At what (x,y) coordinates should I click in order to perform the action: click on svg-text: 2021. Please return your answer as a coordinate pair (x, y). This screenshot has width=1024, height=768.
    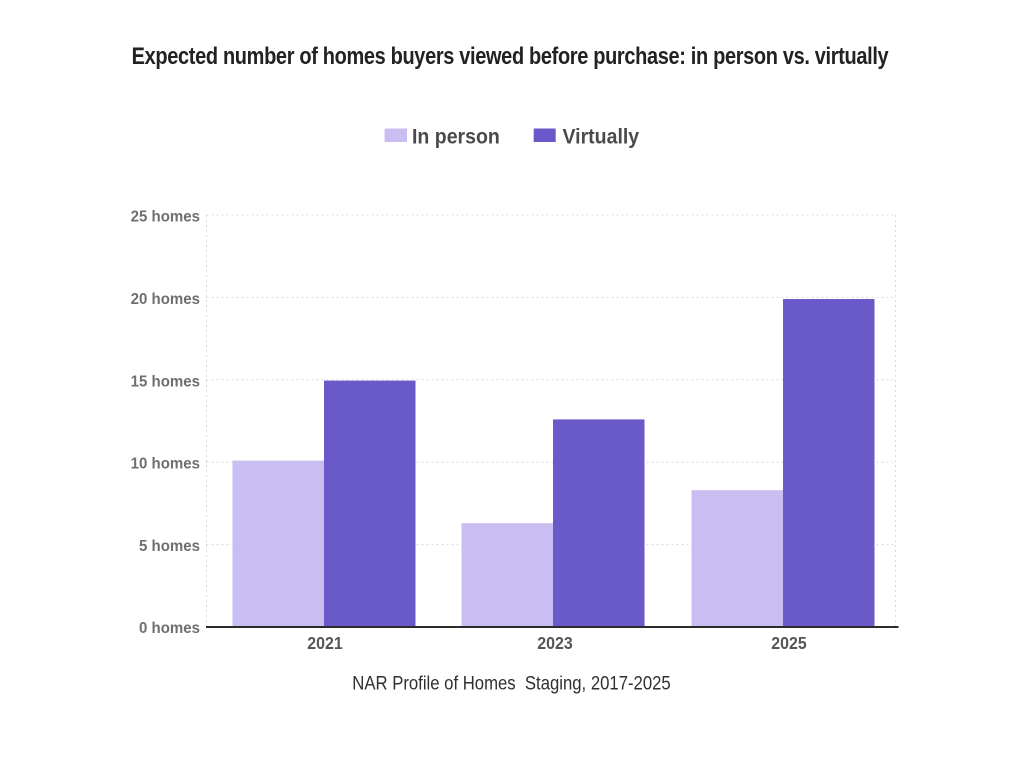
    Looking at the image, I should click on (324, 644).